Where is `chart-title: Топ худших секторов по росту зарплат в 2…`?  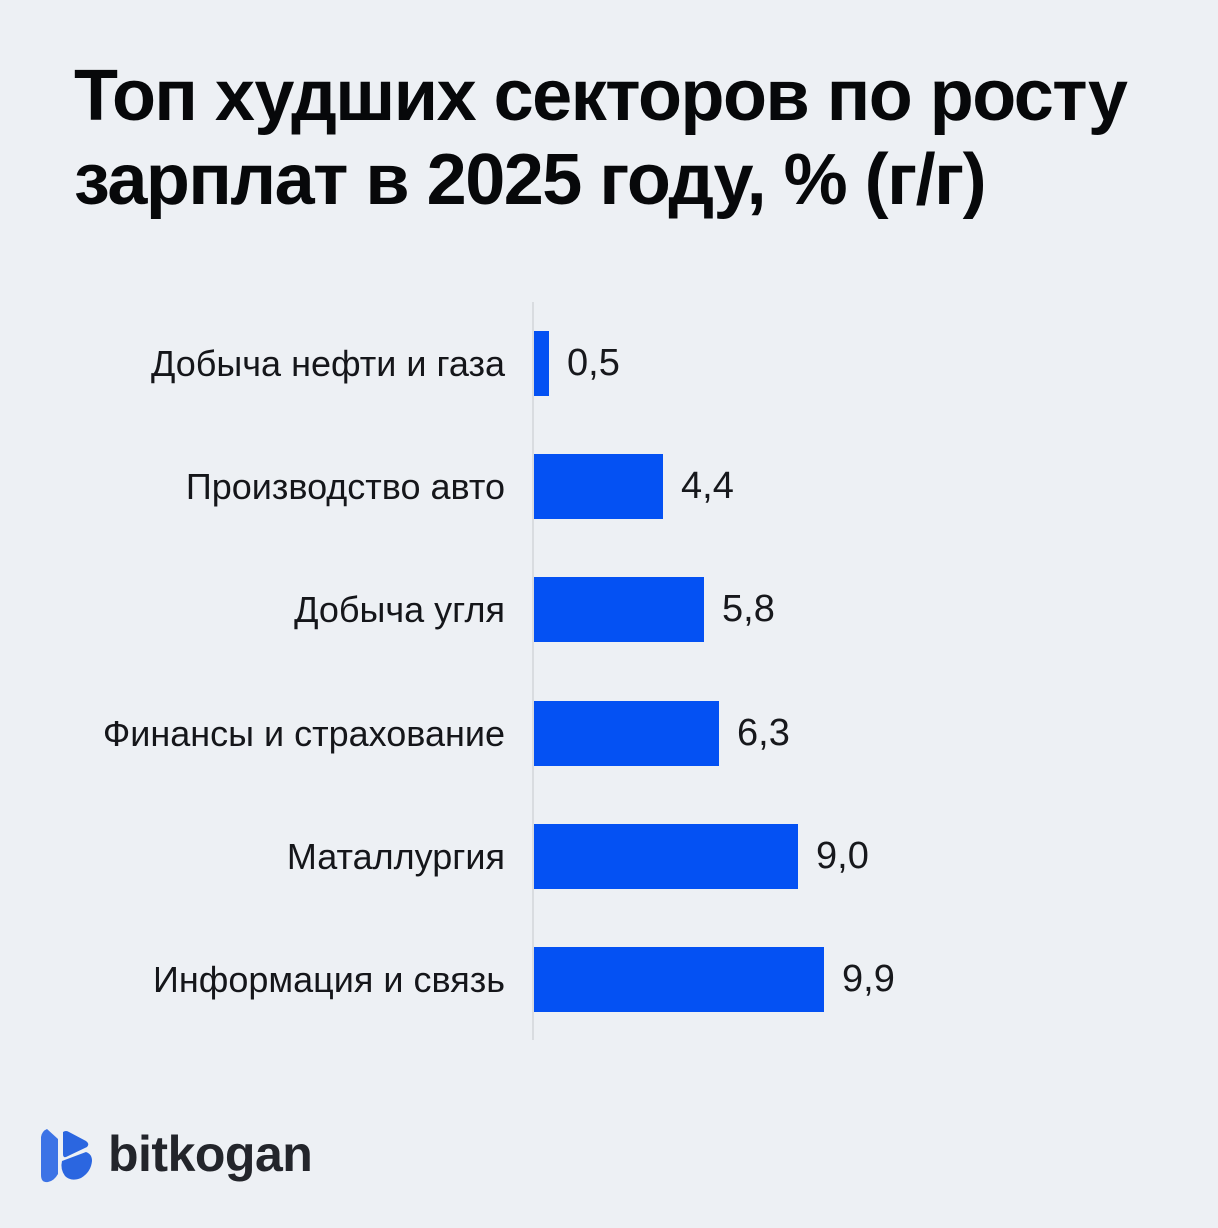
chart-title: Топ худших секторов по росту зарплат в 2… is located at coordinates (601, 138).